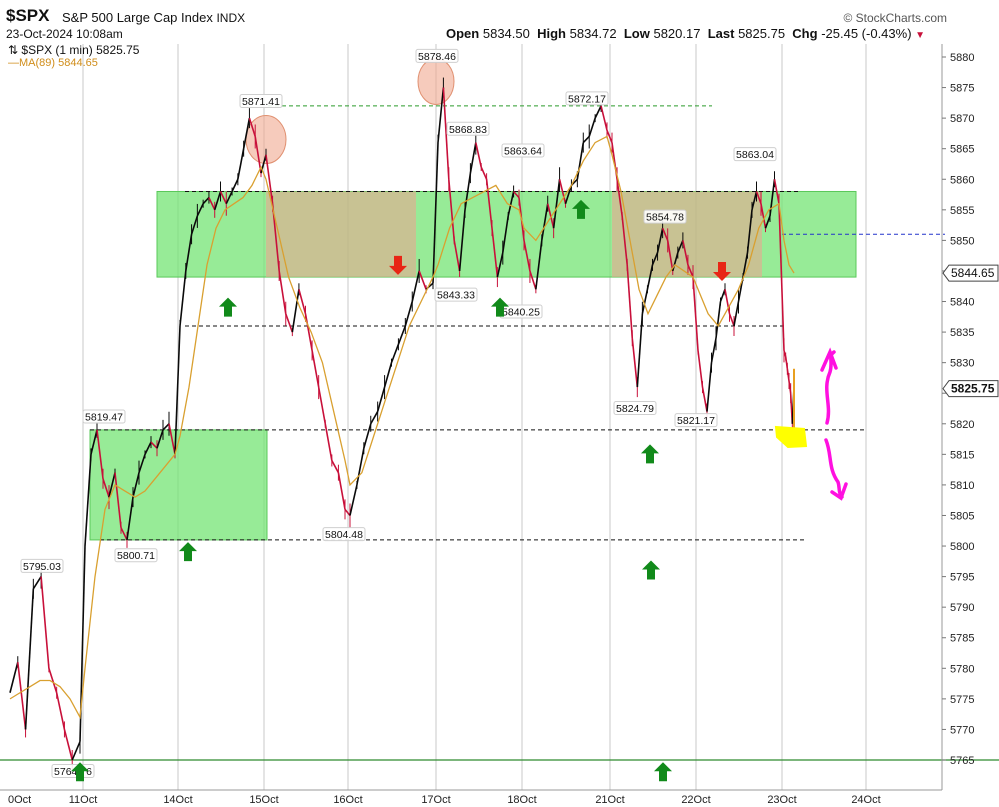 This screenshot has height=807, width=999. I want to click on ma-price-tag-label: 5844.65, so click(973, 273).